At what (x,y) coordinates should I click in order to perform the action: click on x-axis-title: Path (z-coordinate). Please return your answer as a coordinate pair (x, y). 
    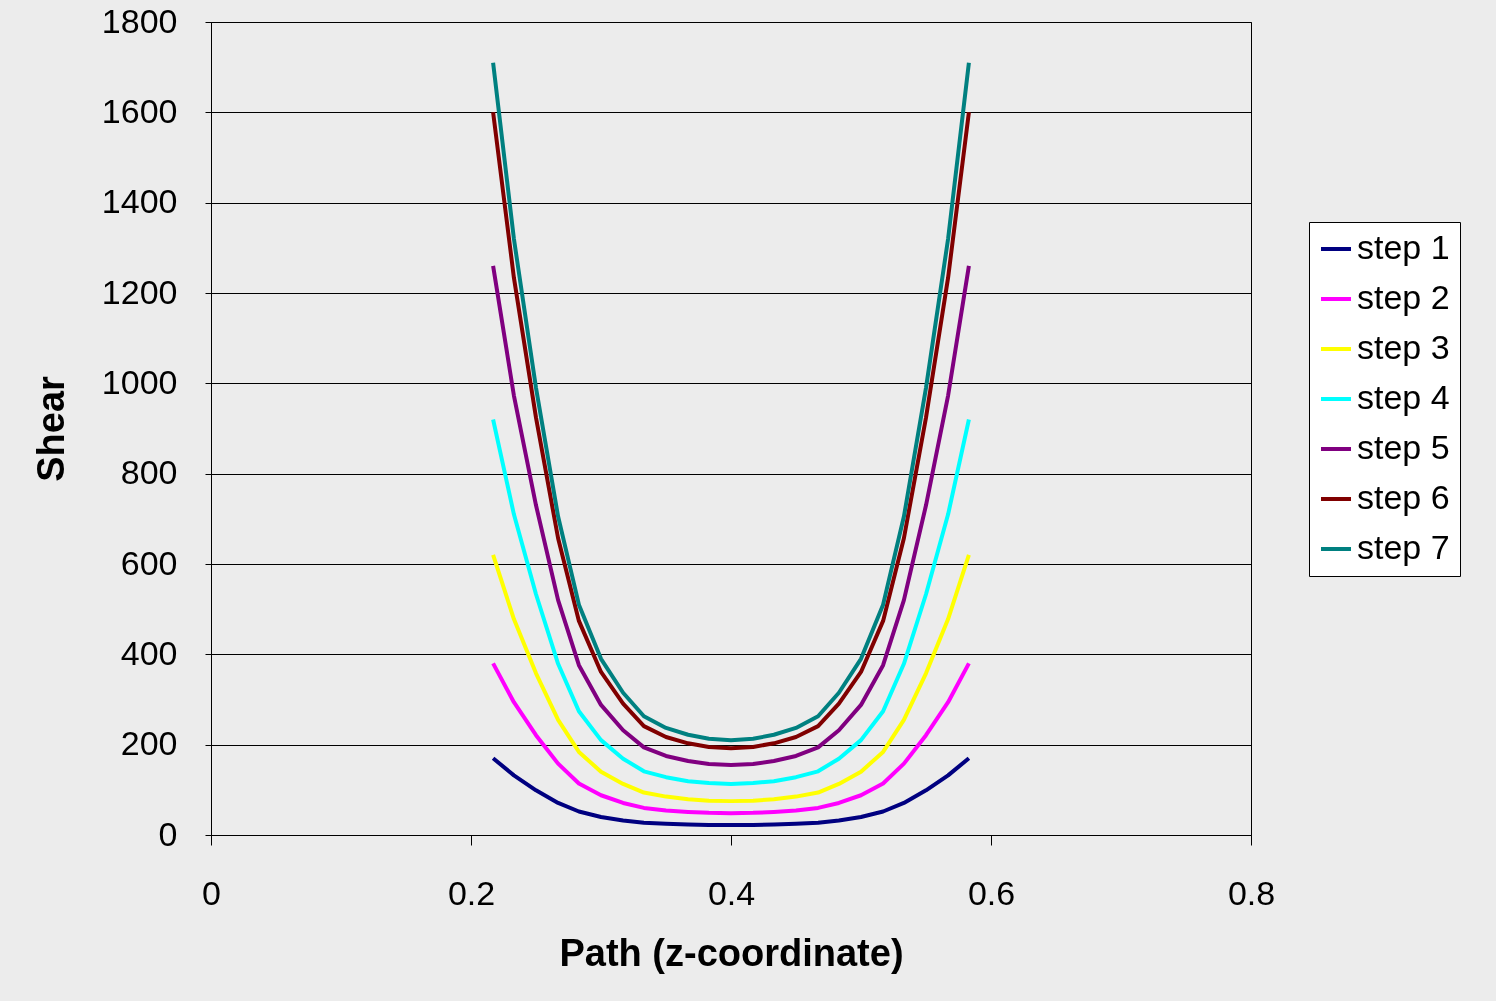
    Looking at the image, I should click on (731, 952).